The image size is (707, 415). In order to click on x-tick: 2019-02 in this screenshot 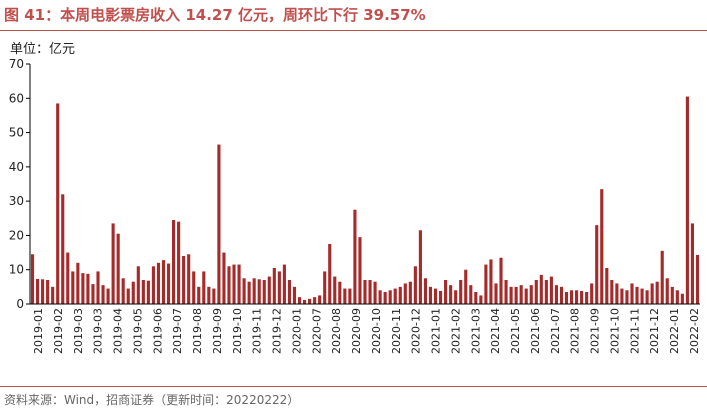, I will do `click(58, 331)`.